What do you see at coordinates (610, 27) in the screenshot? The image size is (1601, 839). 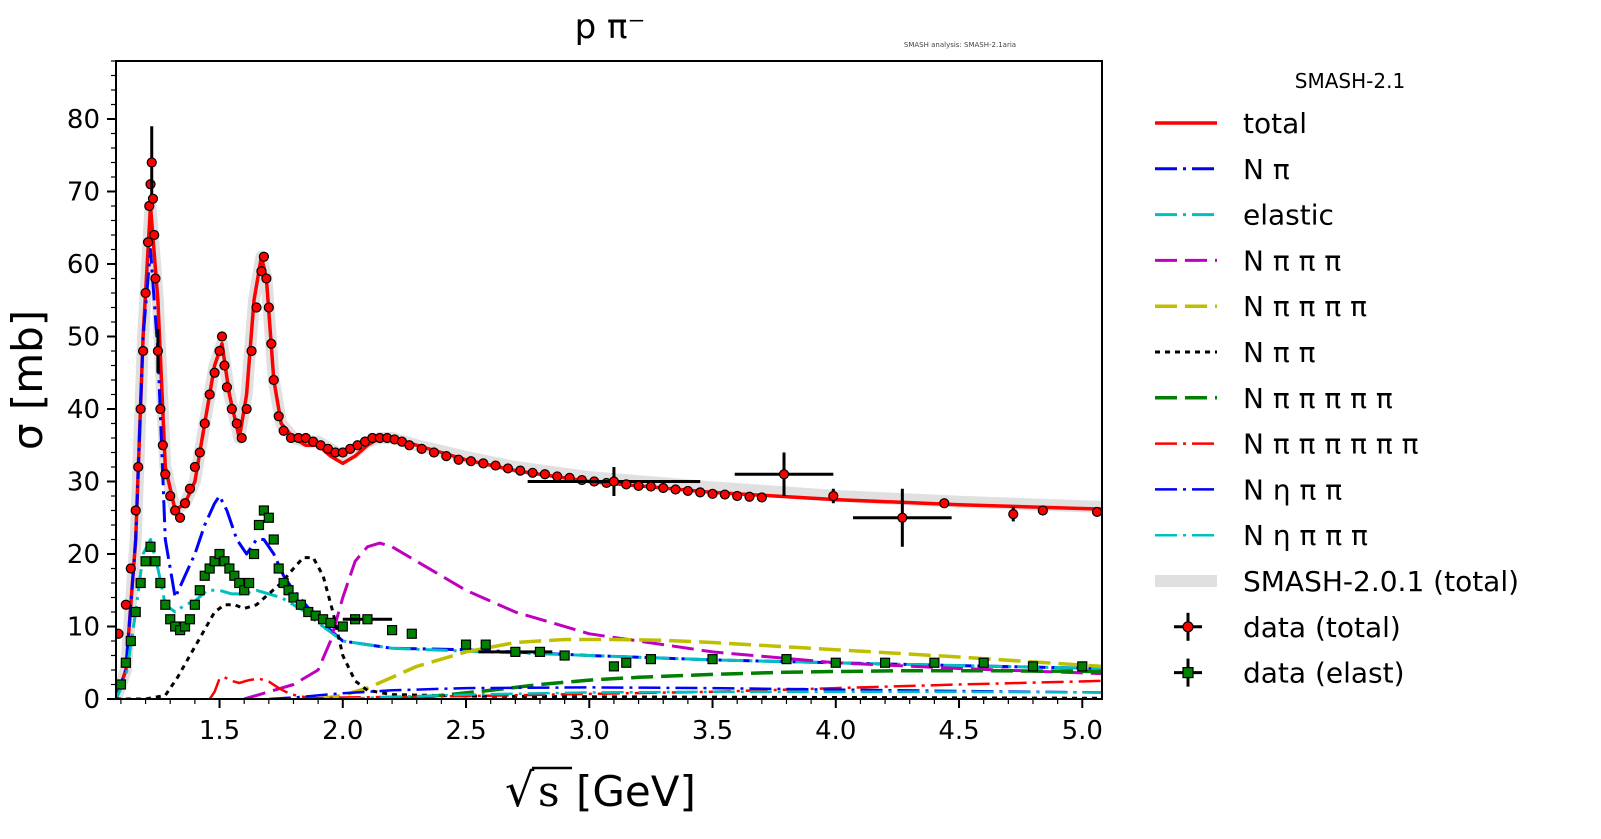 I see `chart-title: p π⁻` at bounding box center [610, 27].